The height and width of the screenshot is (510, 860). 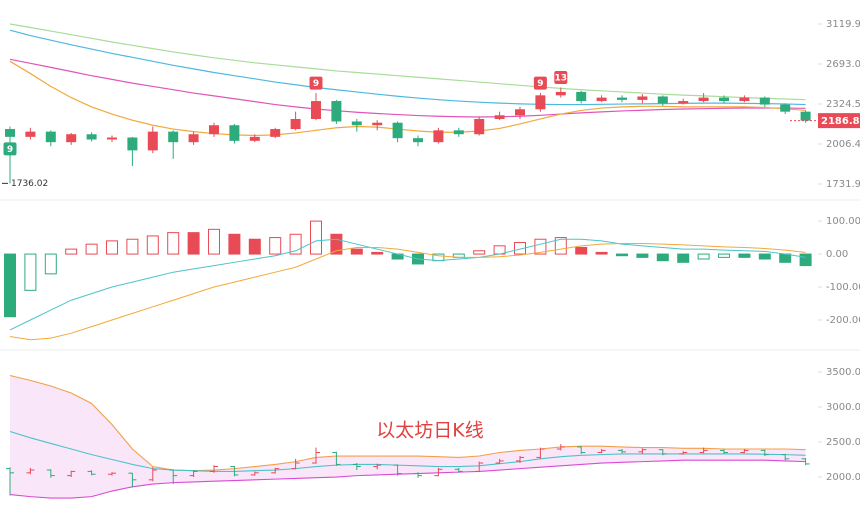 I want to click on y-tick-label: 3500.00, so click(x=843, y=372).